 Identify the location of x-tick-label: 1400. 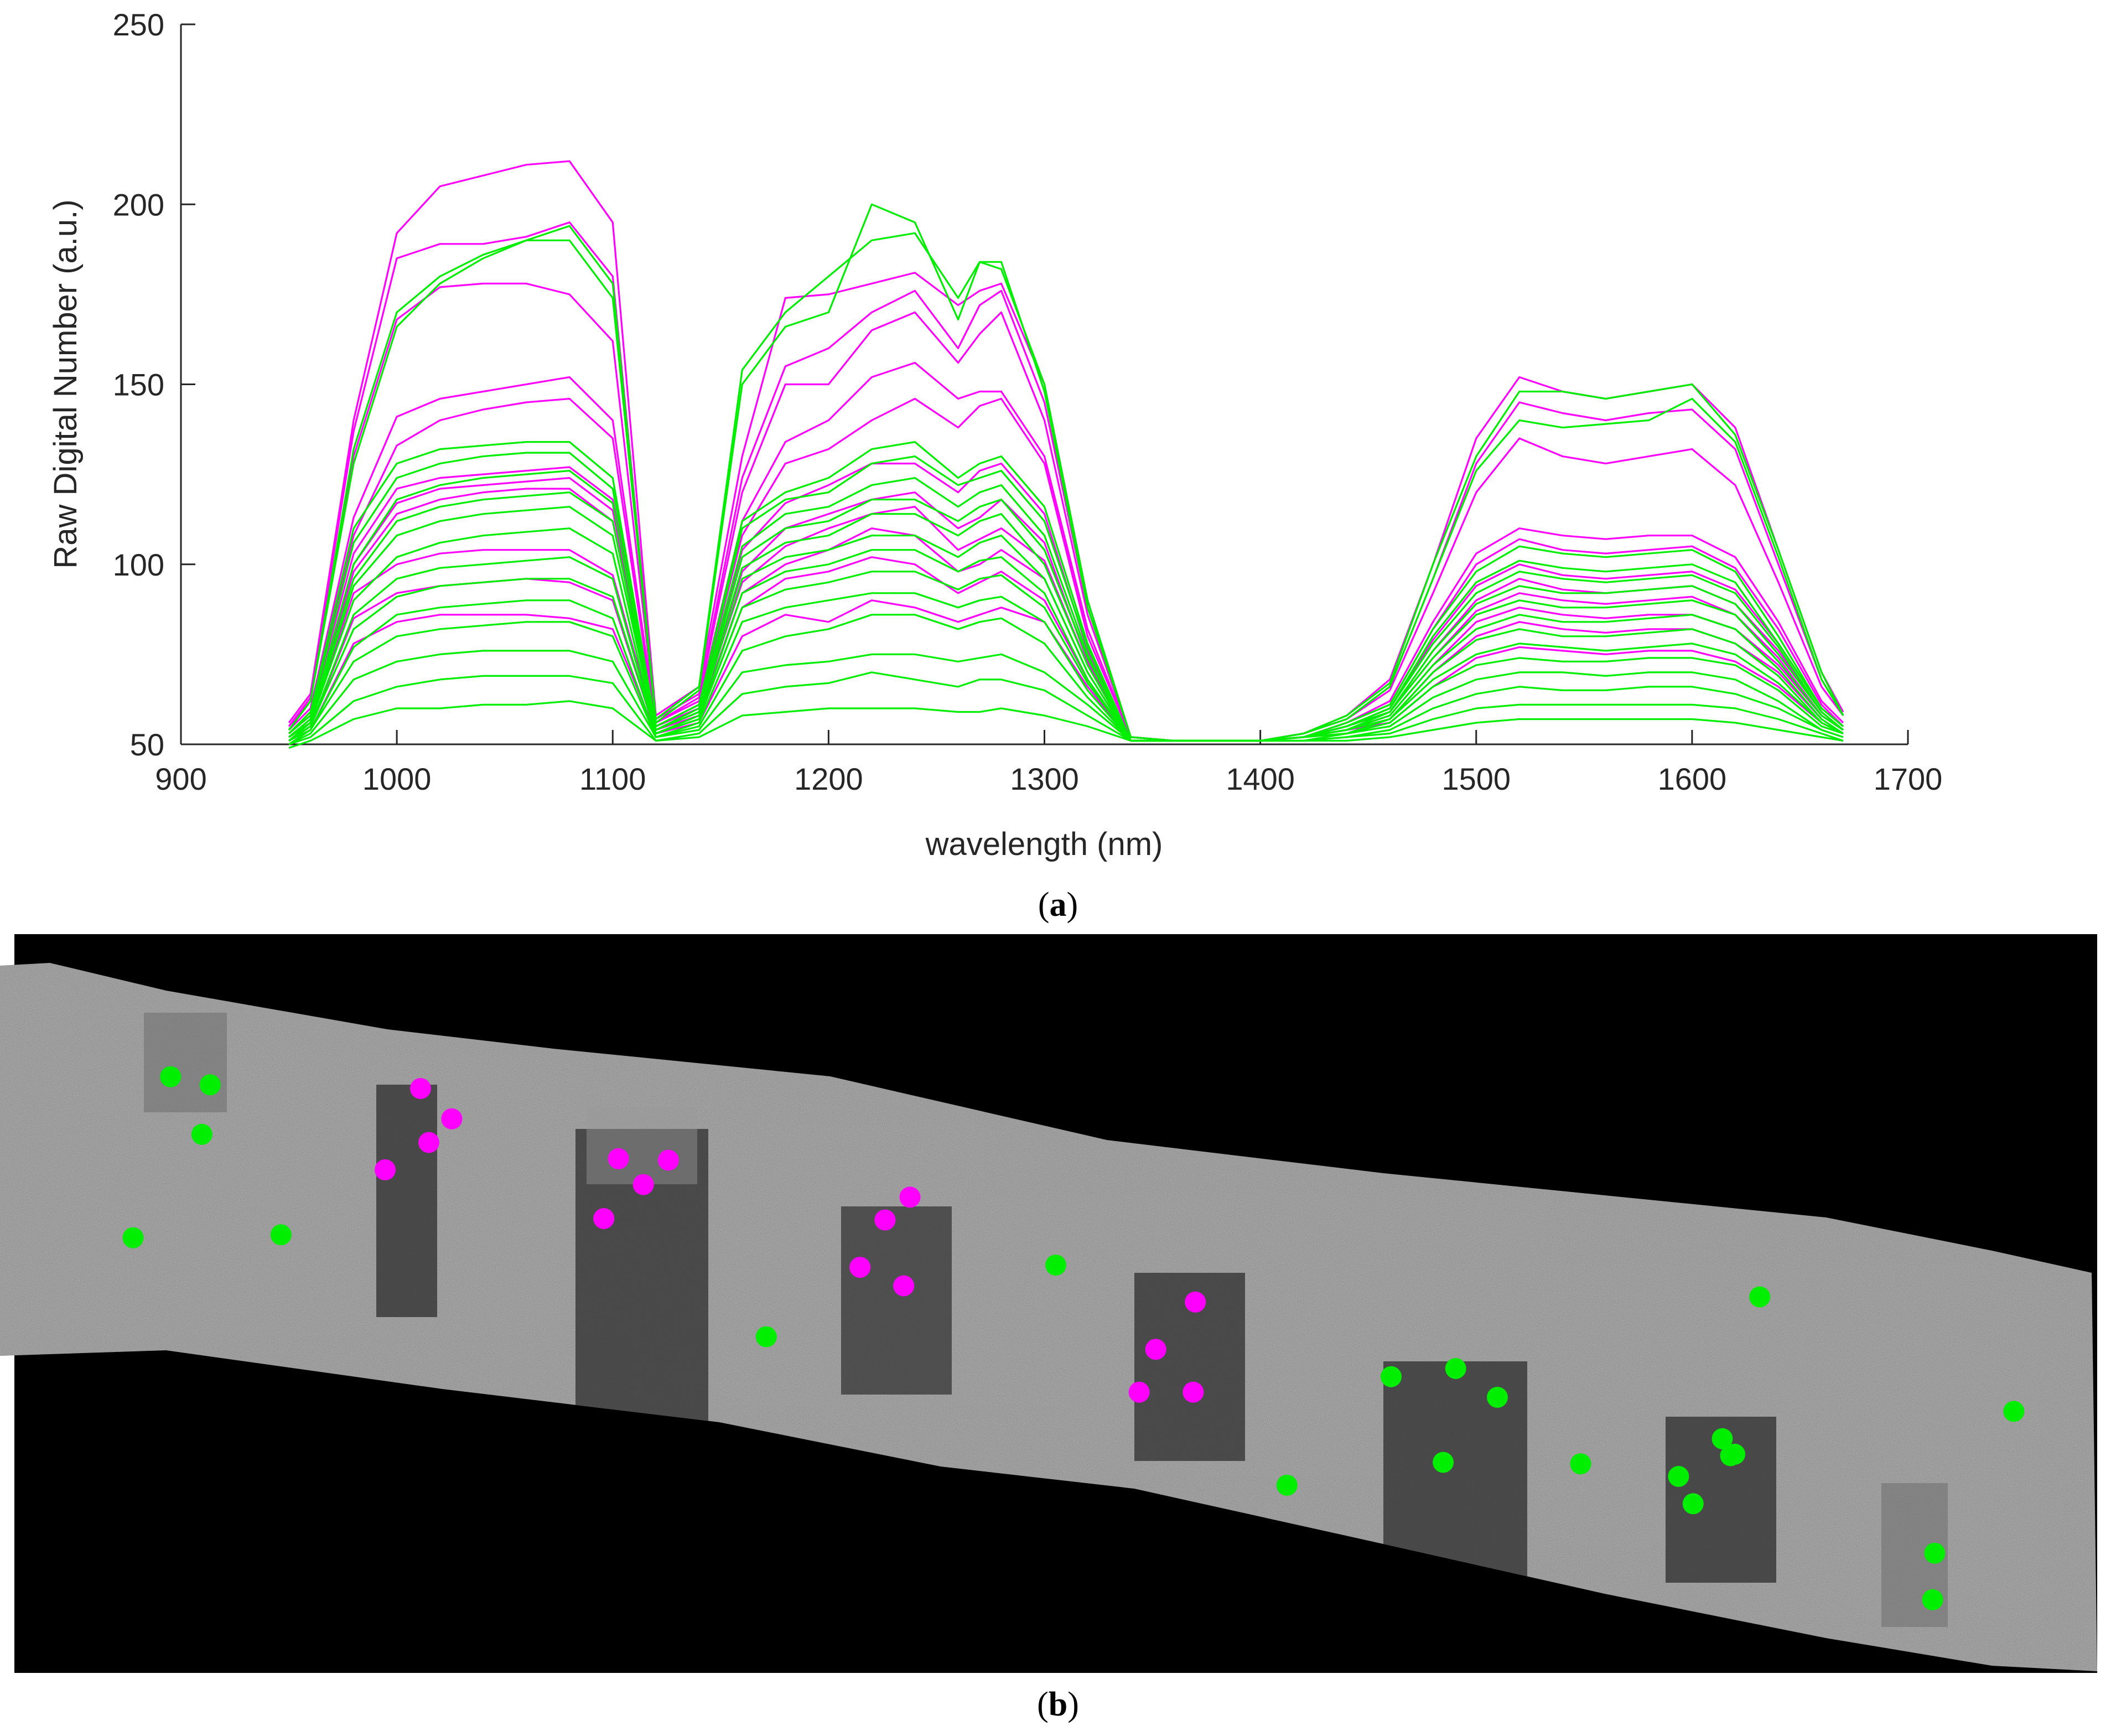
(1260, 778).